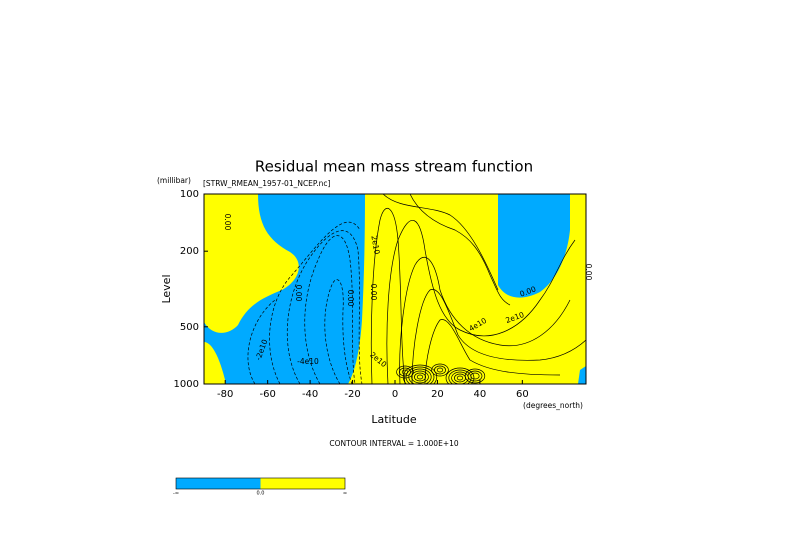 This screenshot has width=789, height=558. I want to click on contour-label: -4e10, so click(308, 361).